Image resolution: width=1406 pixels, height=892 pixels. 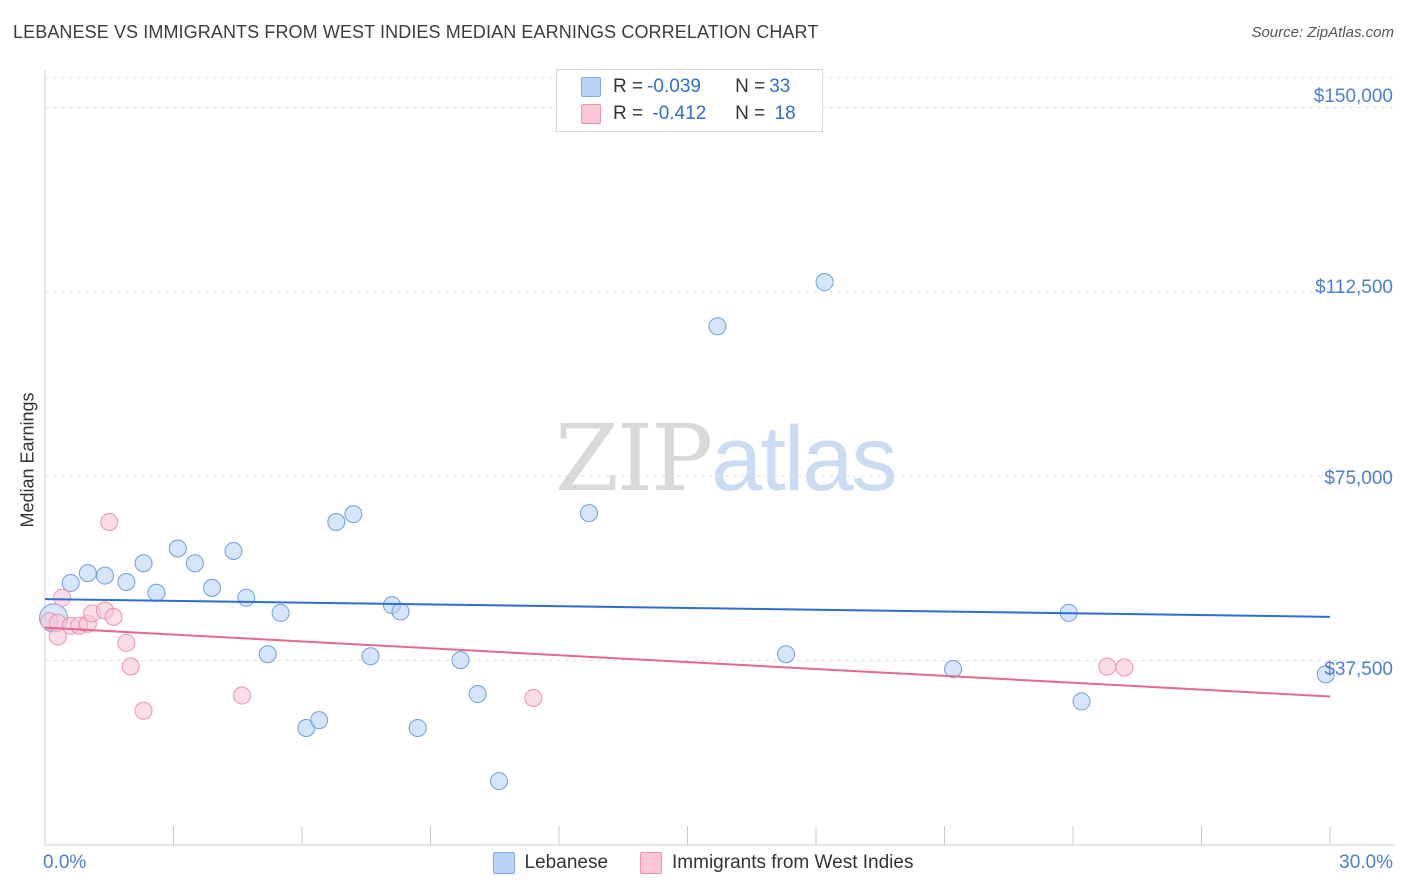 What do you see at coordinates (687, 662) in the screenshot?
I see `west-indies-trend-line` at bounding box center [687, 662].